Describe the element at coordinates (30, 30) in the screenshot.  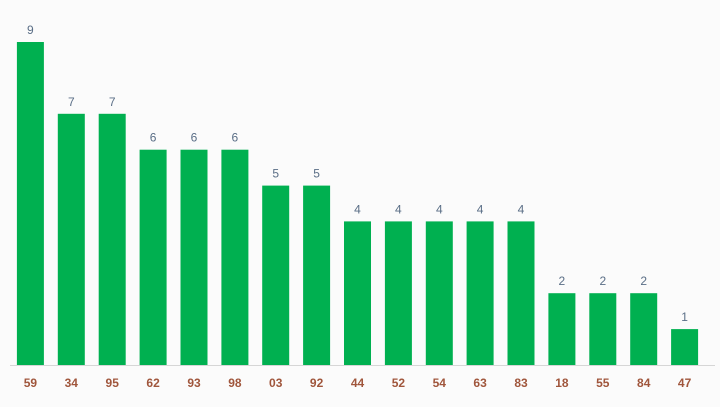
I see `value-label-59: 9` at that location.